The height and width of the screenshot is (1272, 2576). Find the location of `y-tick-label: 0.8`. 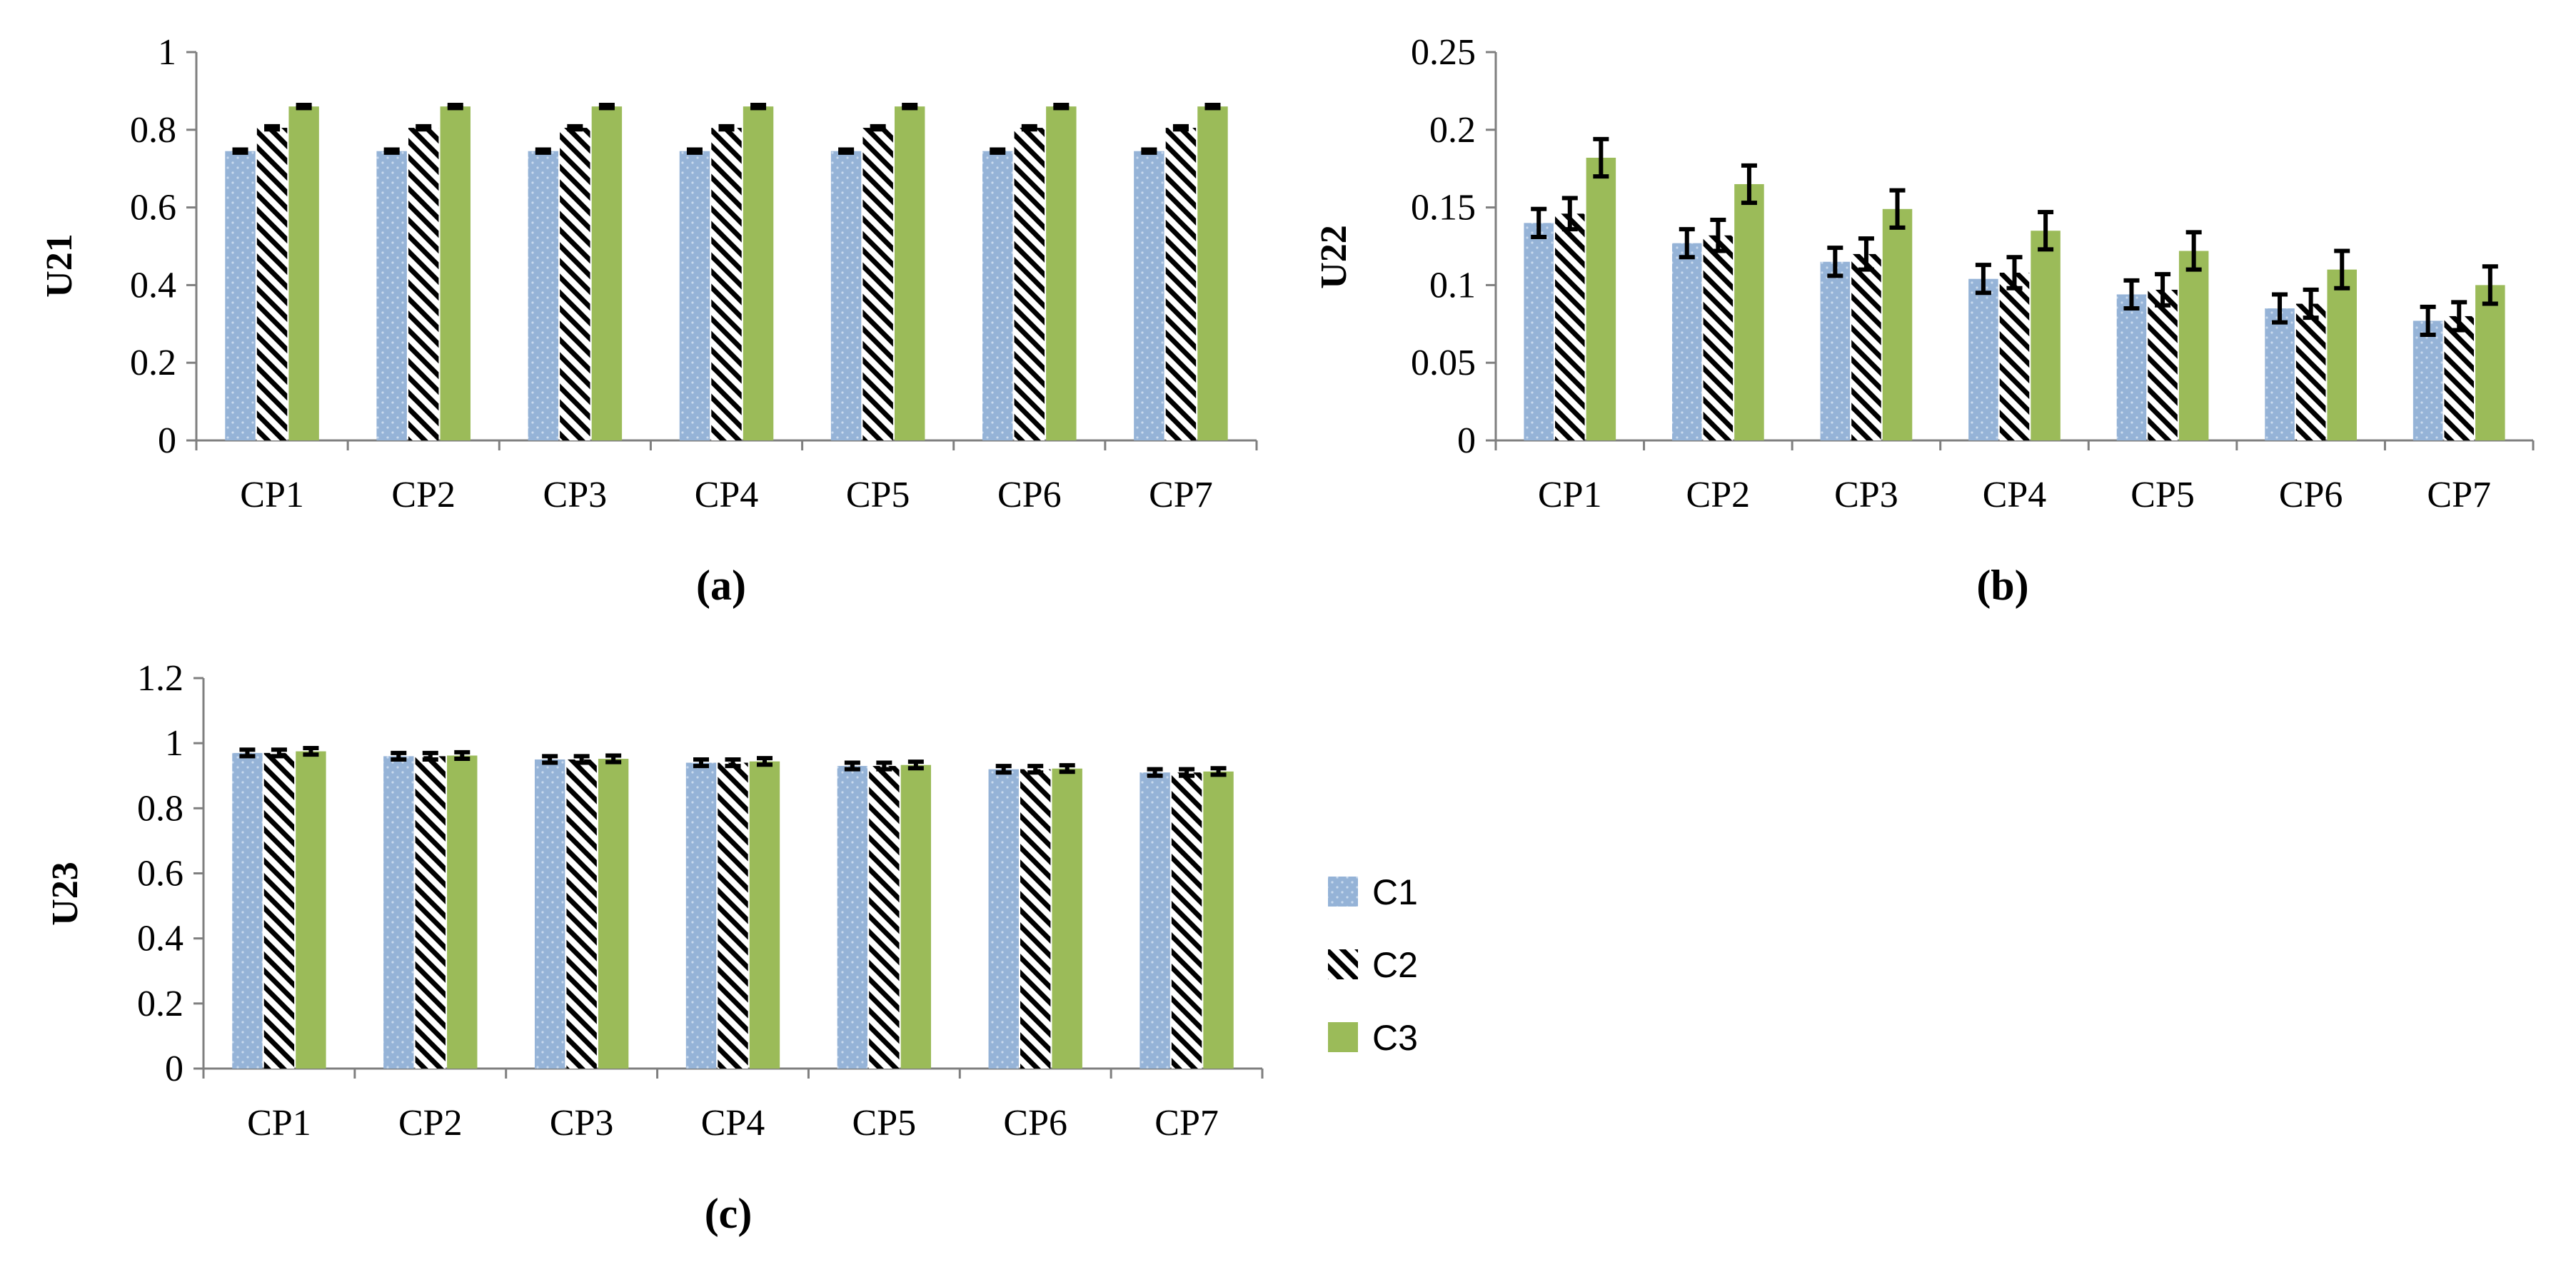

y-tick-label: 0.8 is located at coordinates (153, 130).